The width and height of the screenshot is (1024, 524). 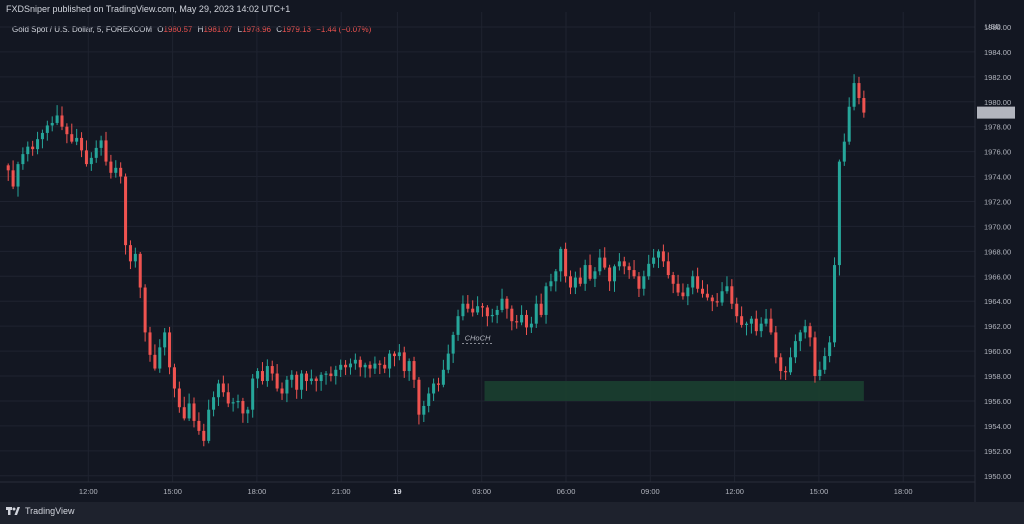 What do you see at coordinates (997, 102) in the screenshot?
I see `price-tick-label: 1980.00` at bounding box center [997, 102].